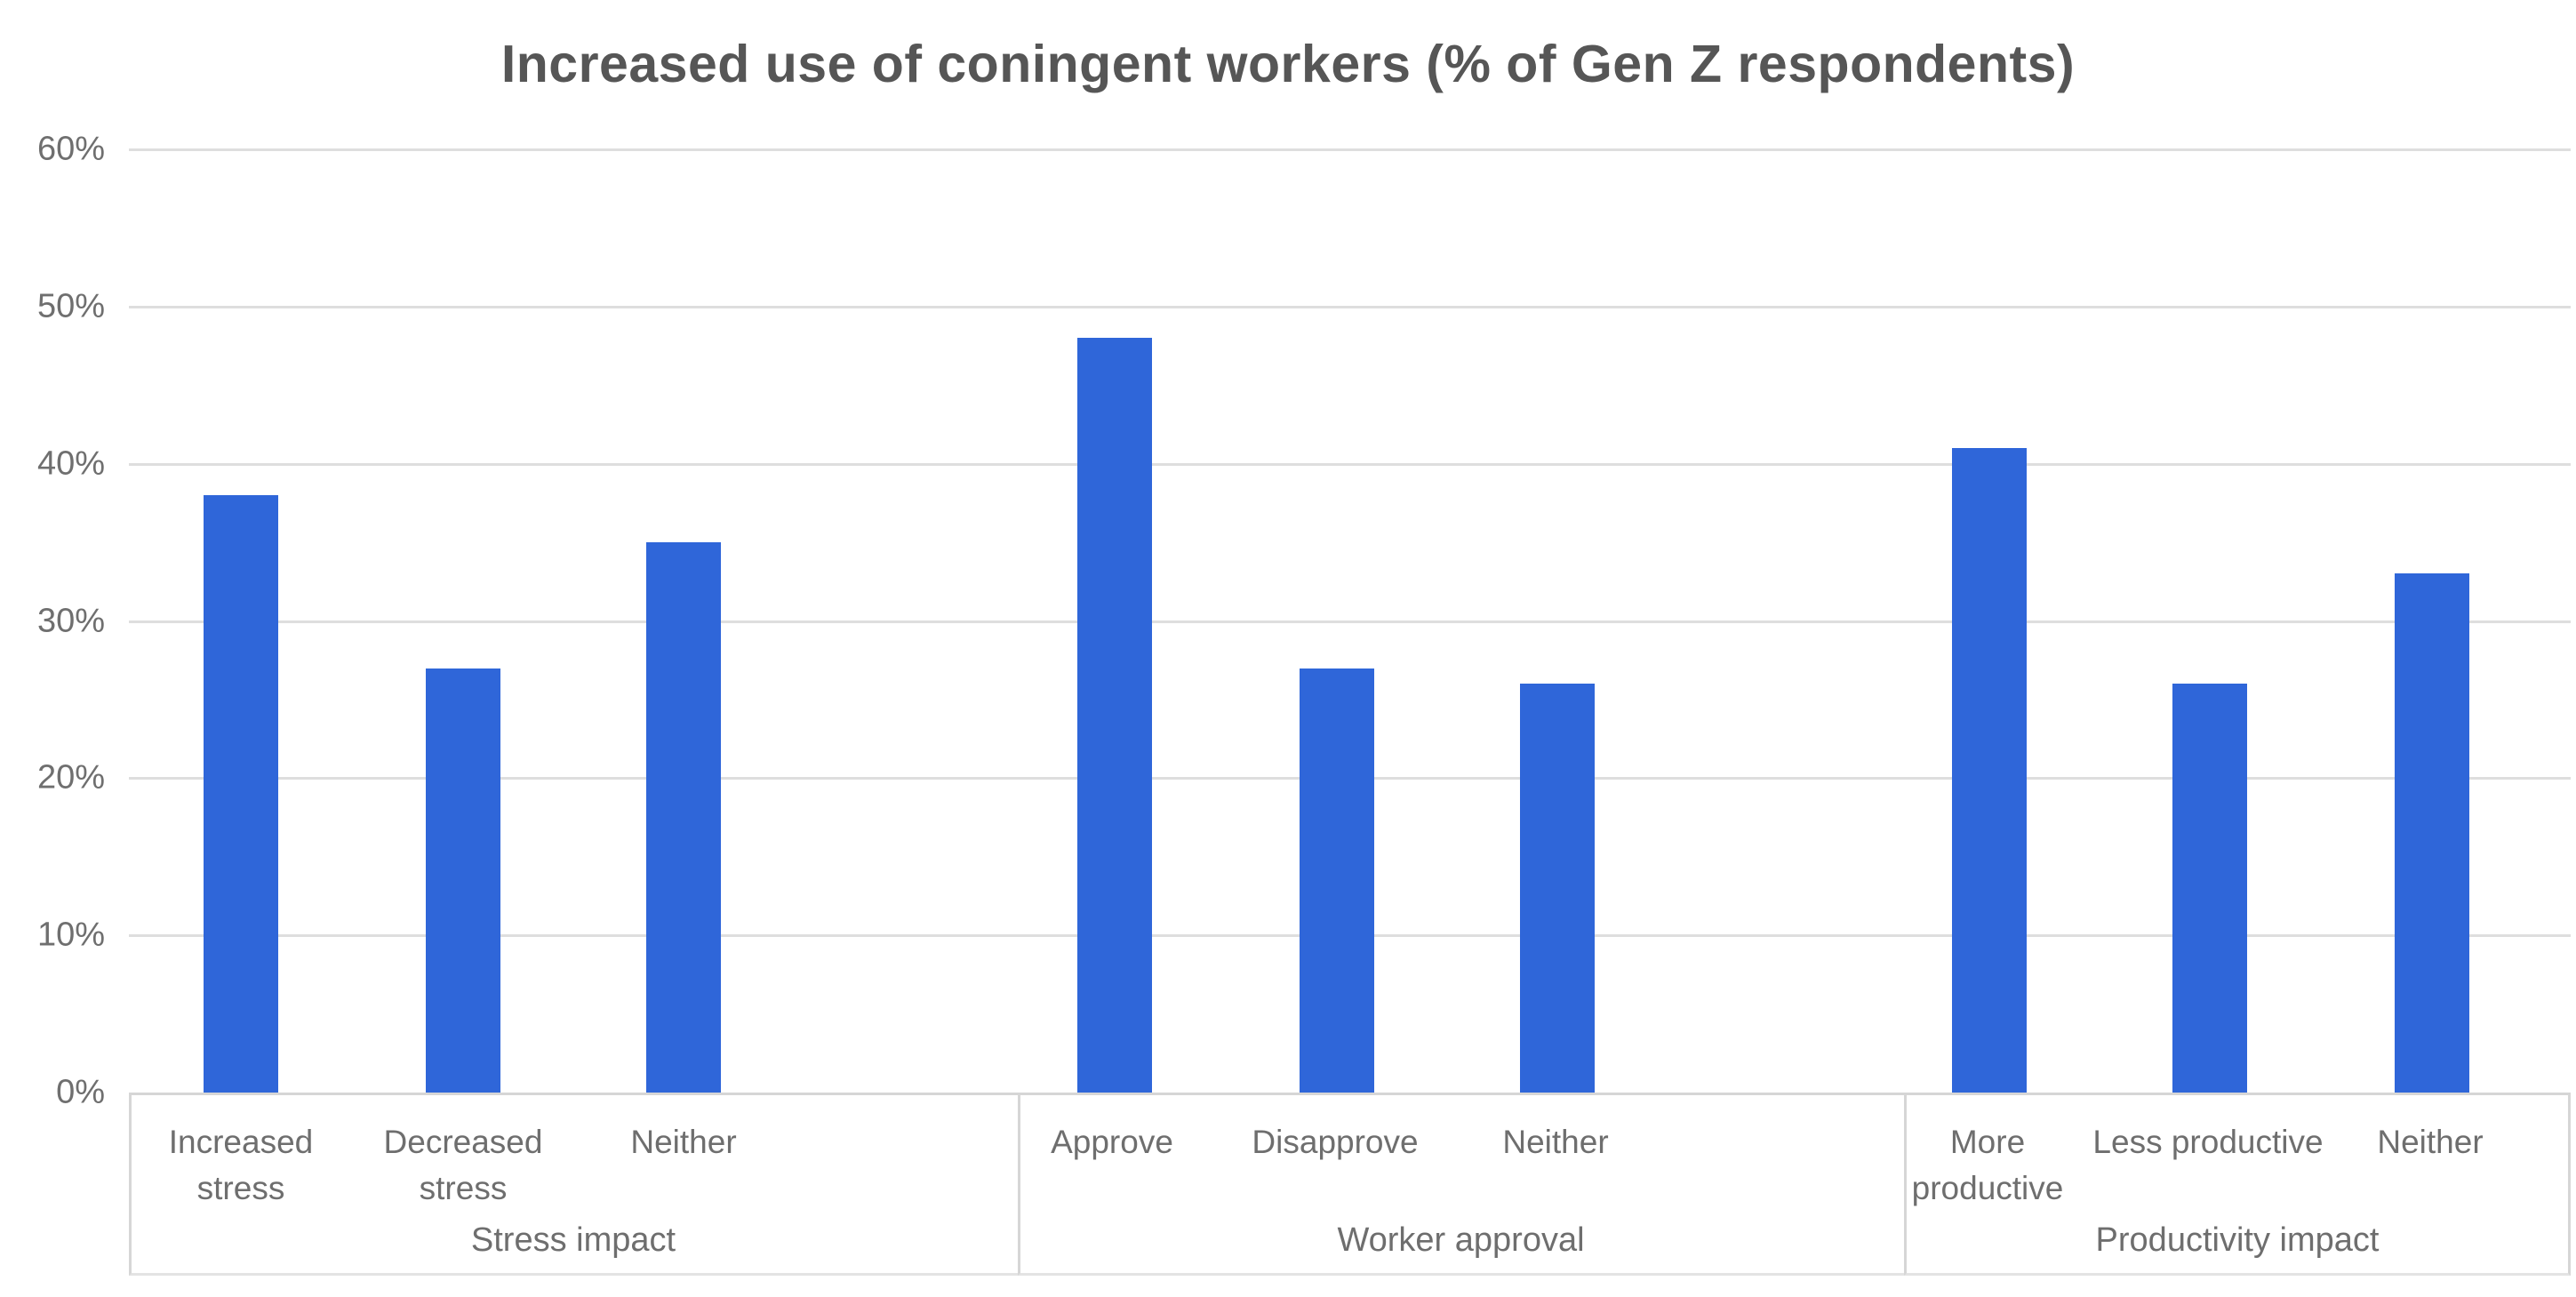 The width and height of the screenshot is (2576, 1297). Describe the element at coordinates (1112, 1142) in the screenshot. I see `category-label-approve: Approve` at that location.